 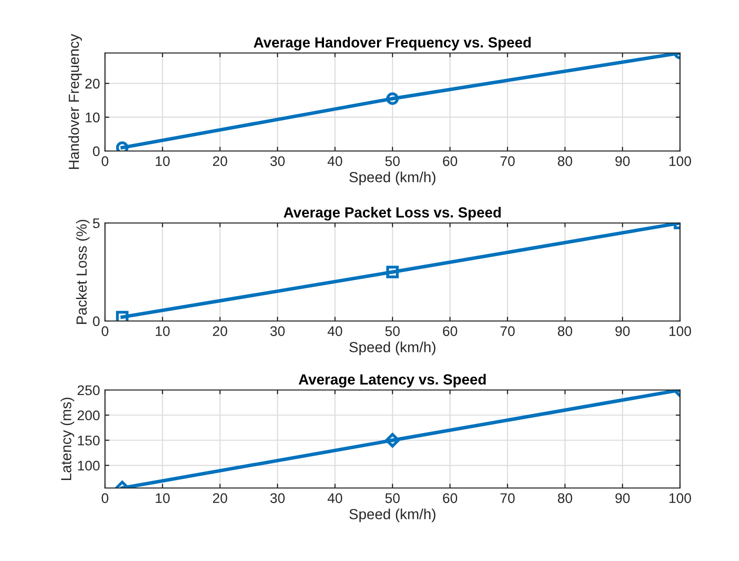 What do you see at coordinates (89, 415) in the screenshot?
I see `y-tick-label: 200` at bounding box center [89, 415].